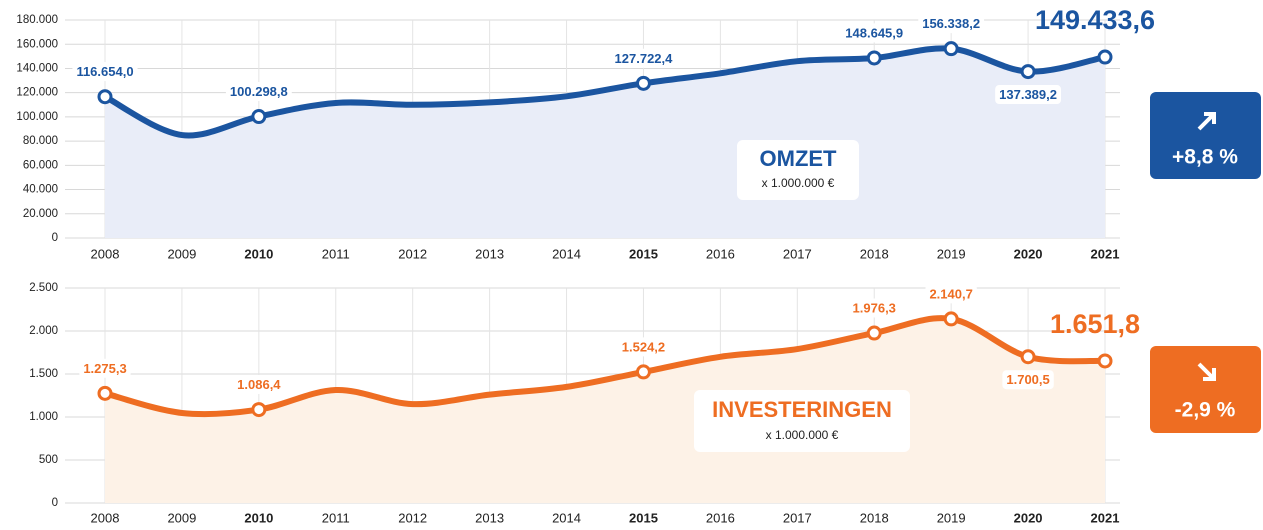  I want to click on value-label: 1.651,8, so click(1095, 324).